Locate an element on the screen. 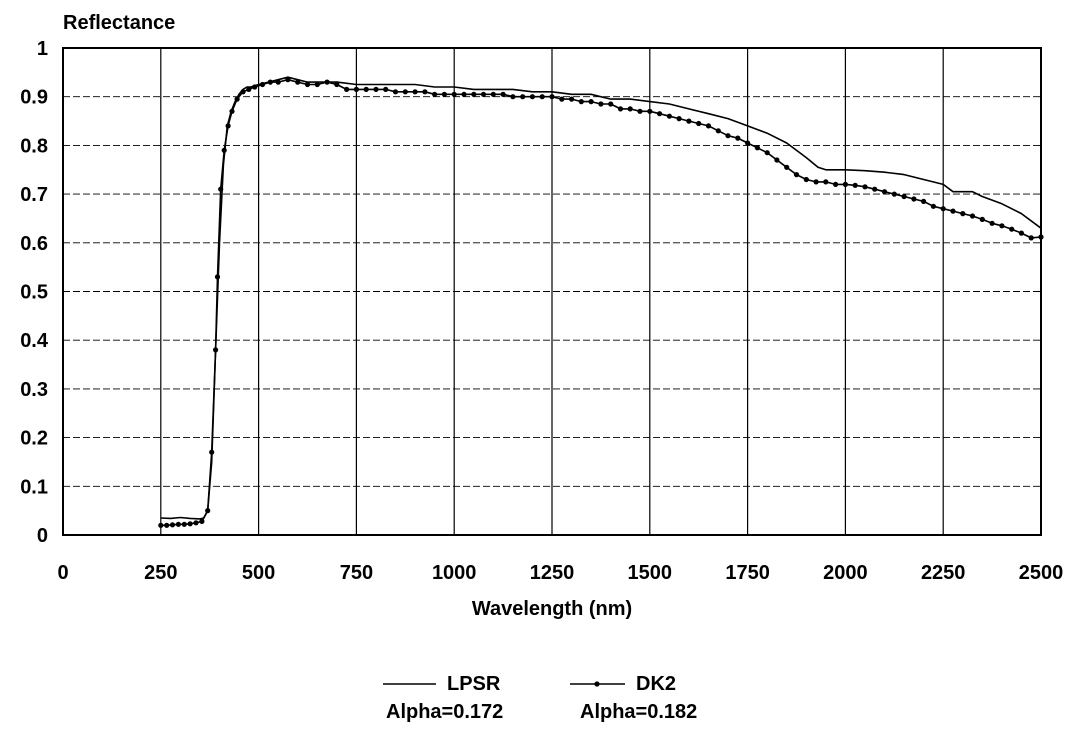 The width and height of the screenshot is (1075, 729). legend-alpha-lpsr: Alpha=0.172 is located at coordinates (444, 712).